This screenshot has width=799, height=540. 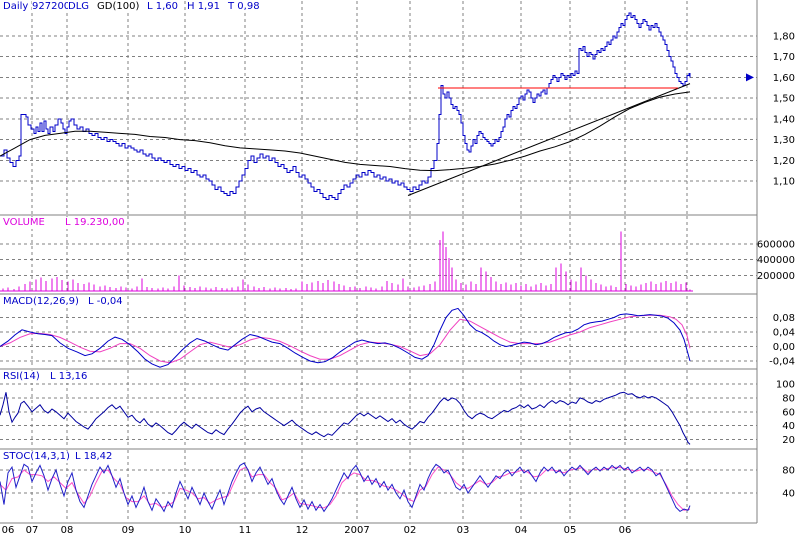 What do you see at coordinates (784, 78) in the screenshot?
I see `price-axis-tick-label: 1,60` at bounding box center [784, 78].